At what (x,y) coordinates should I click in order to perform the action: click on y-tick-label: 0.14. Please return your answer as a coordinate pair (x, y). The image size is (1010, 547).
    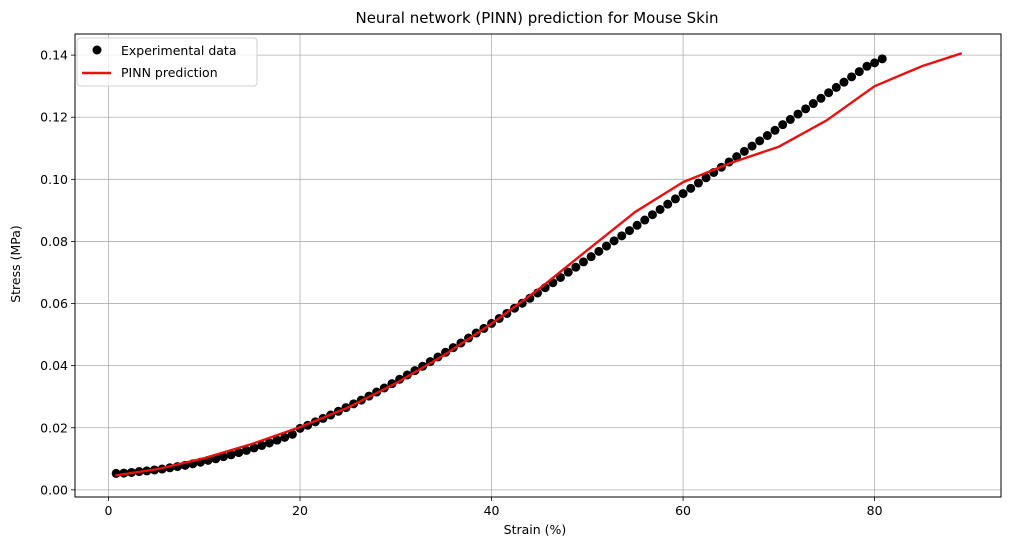
    Looking at the image, I should click on (54, 55).